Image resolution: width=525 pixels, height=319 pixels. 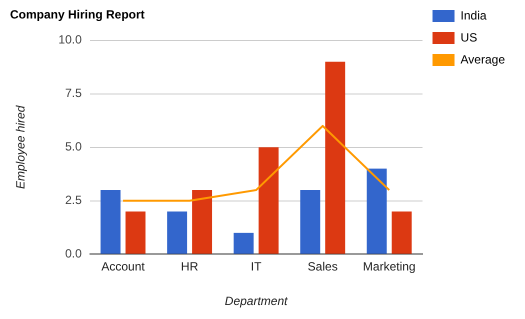 What do you see at coordinates (77, 15) in the screenshot?
I see `chart-title: Company Hiring Report` at bounding box center [77, 15].